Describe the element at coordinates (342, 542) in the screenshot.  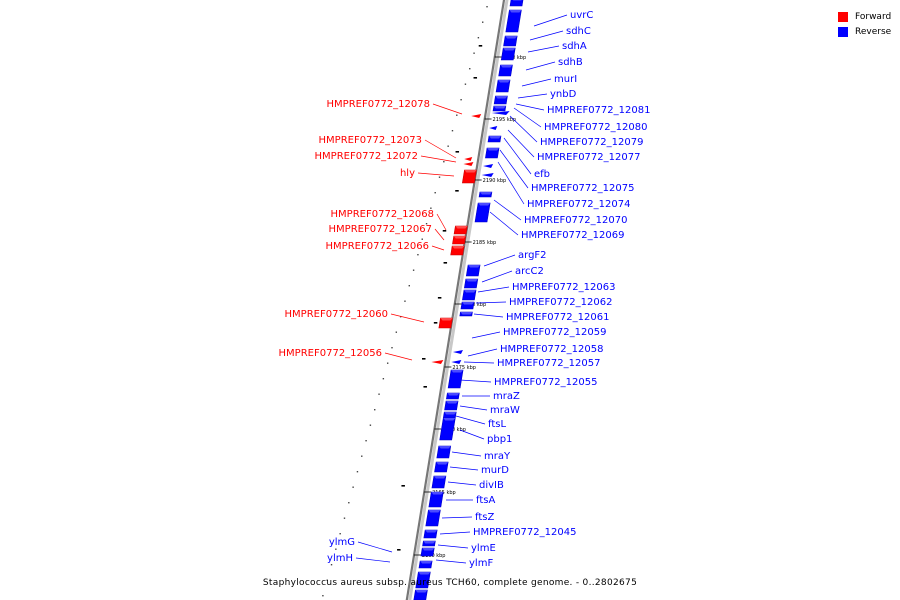
I see `gene-name: ylmG` at that location.